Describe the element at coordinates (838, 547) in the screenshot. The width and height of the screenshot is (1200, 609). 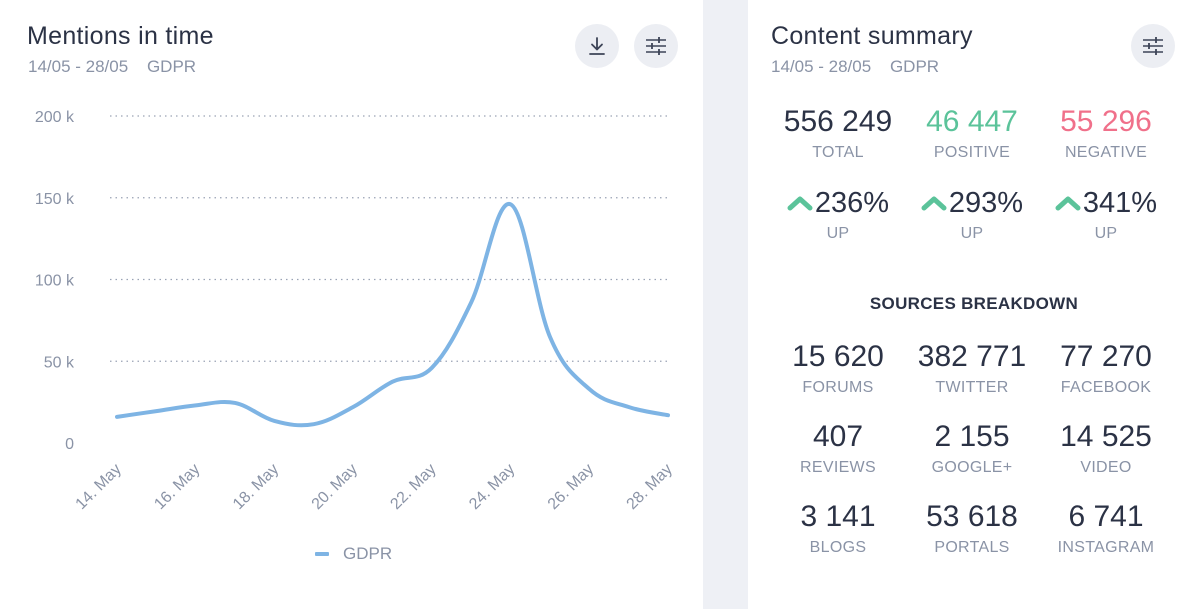
I see `source-label: BLOGS` at that location.